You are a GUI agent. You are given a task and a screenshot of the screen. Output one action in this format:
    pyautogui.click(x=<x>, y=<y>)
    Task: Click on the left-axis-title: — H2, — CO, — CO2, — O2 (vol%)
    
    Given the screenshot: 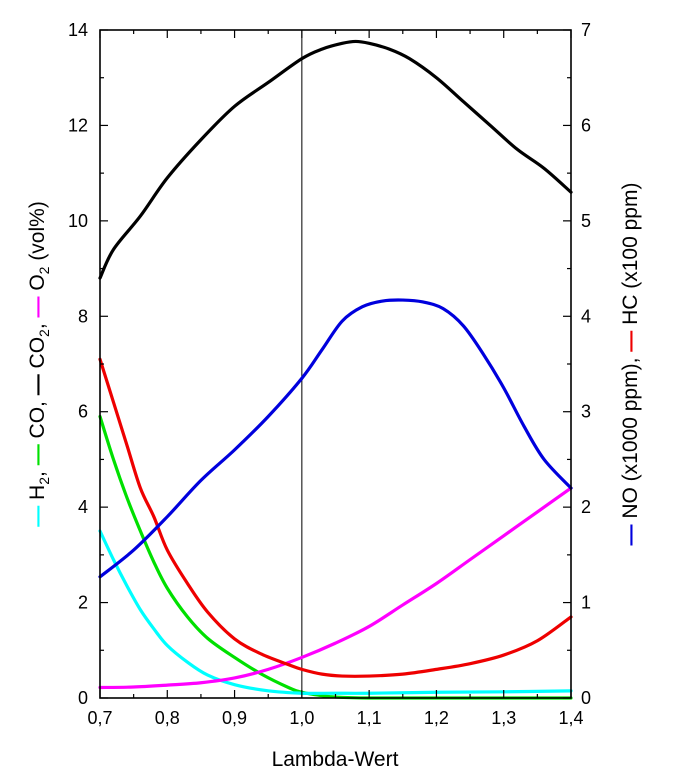 What is the action you would take?
    pyautogui.click(x=39, y=364)
    